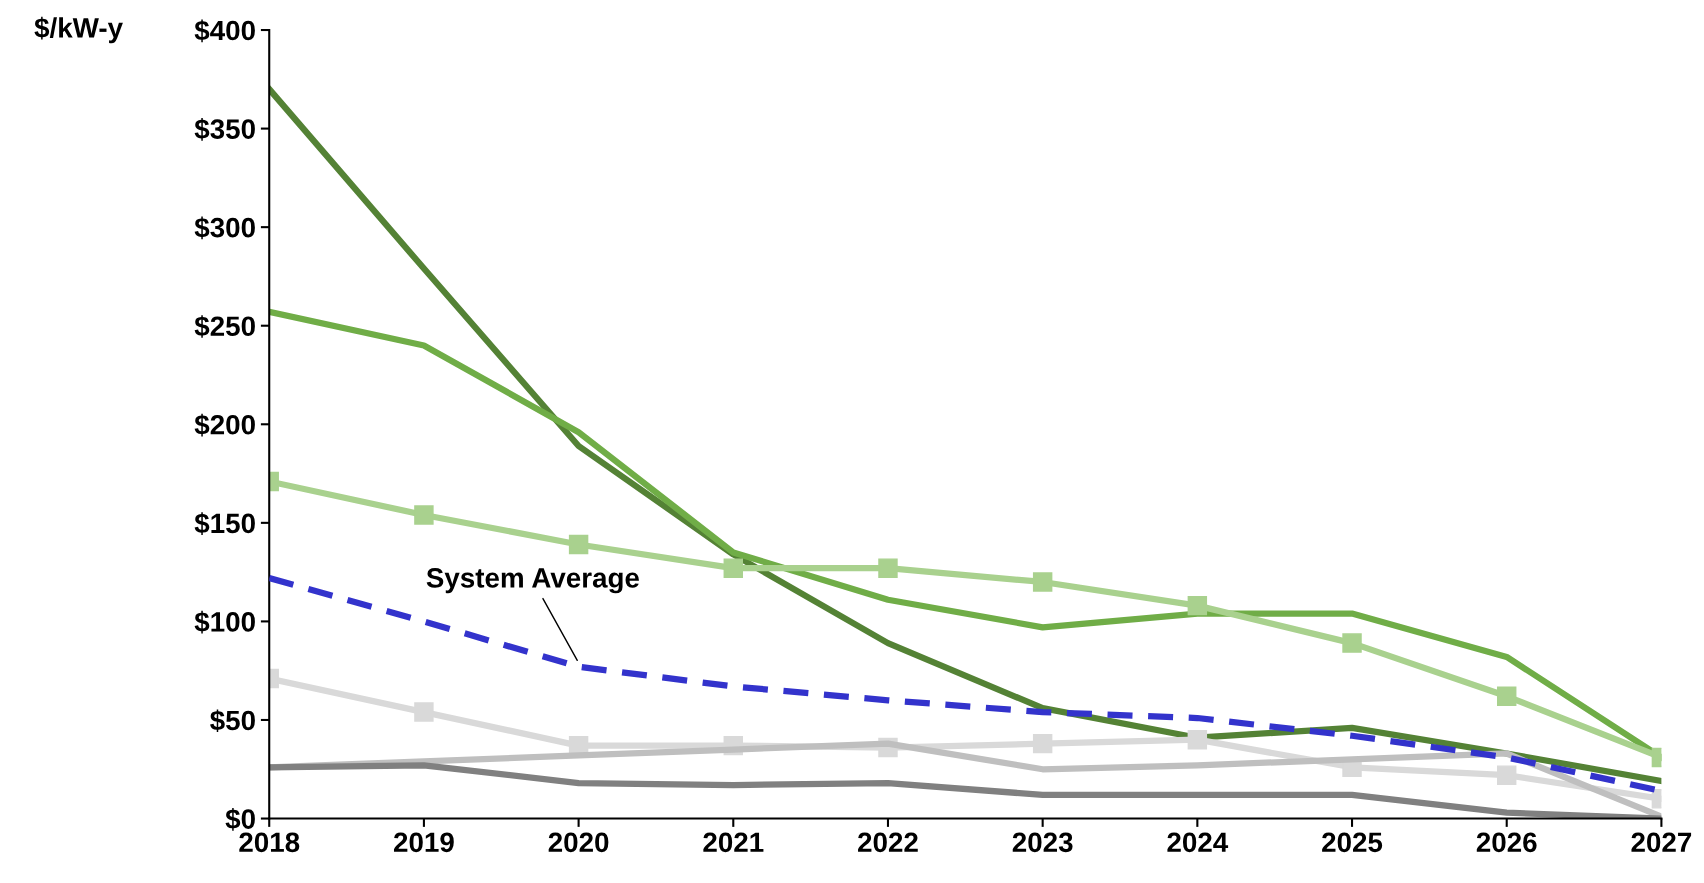  I want to click on y-tick-label: $250, so click(224, 326).